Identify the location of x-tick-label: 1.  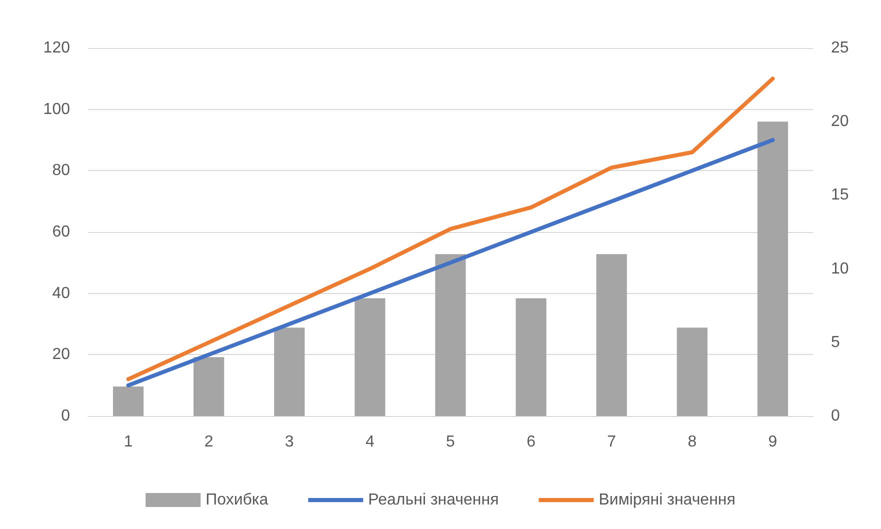
(128, 442).